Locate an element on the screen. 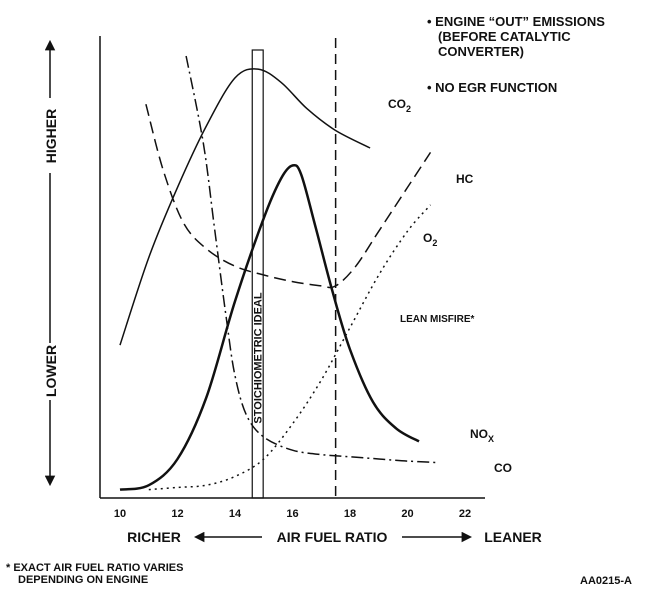 The image size is (651, 597). x-tick-label: 18 is located at coordinates (350, 514).